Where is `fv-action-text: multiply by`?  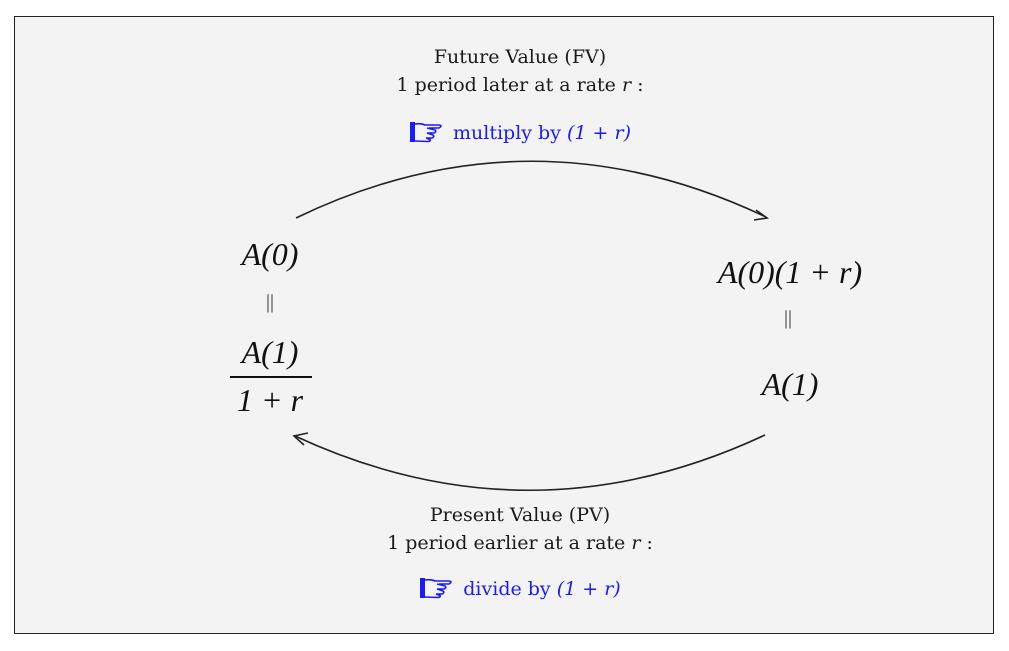
fv-action-text: multiply by is located at coordinates (507, 133).